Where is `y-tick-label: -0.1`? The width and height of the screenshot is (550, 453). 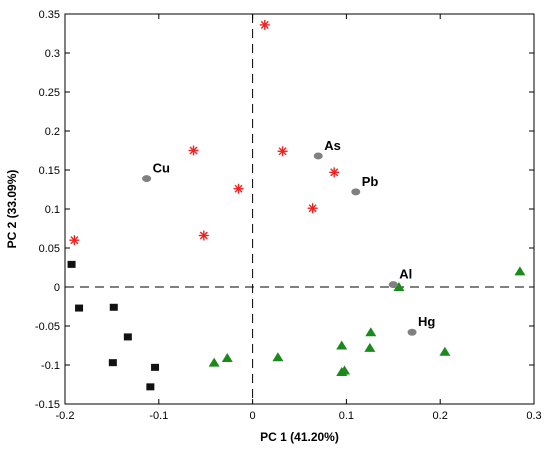 y-tick-label: -0.1 is located at coordinates (50, 366).